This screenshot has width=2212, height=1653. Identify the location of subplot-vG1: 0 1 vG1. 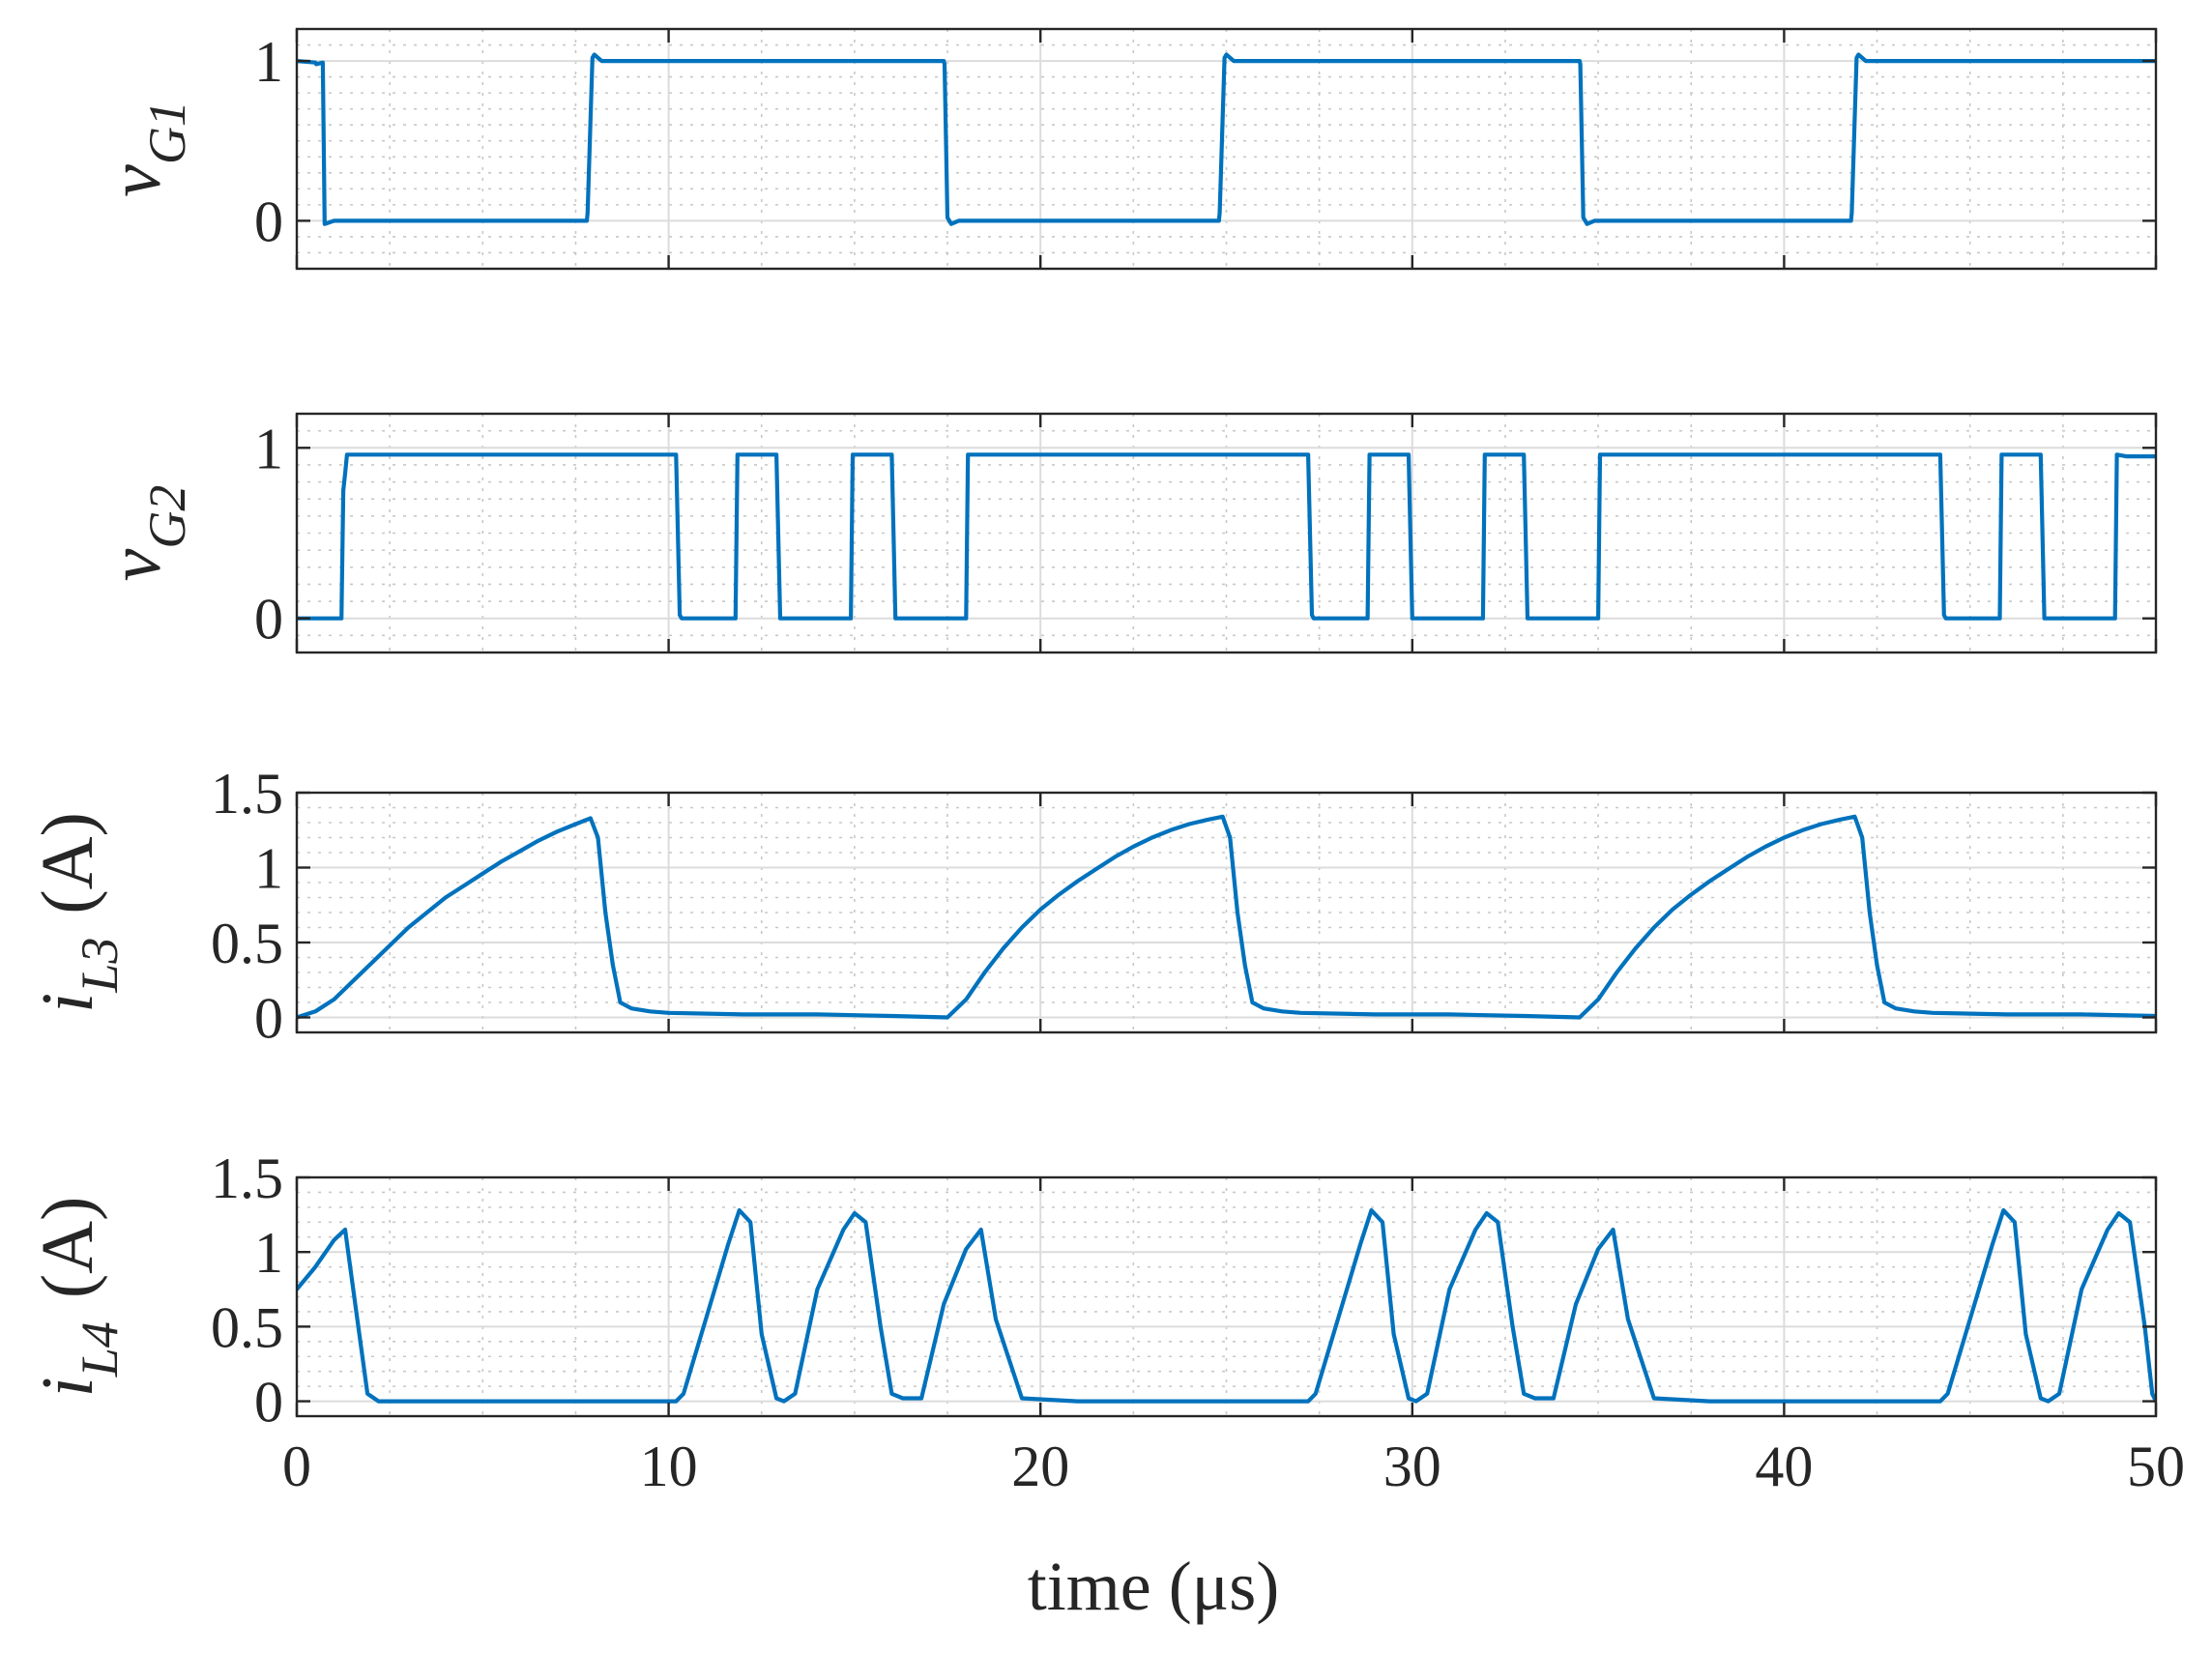
(1126, 149).